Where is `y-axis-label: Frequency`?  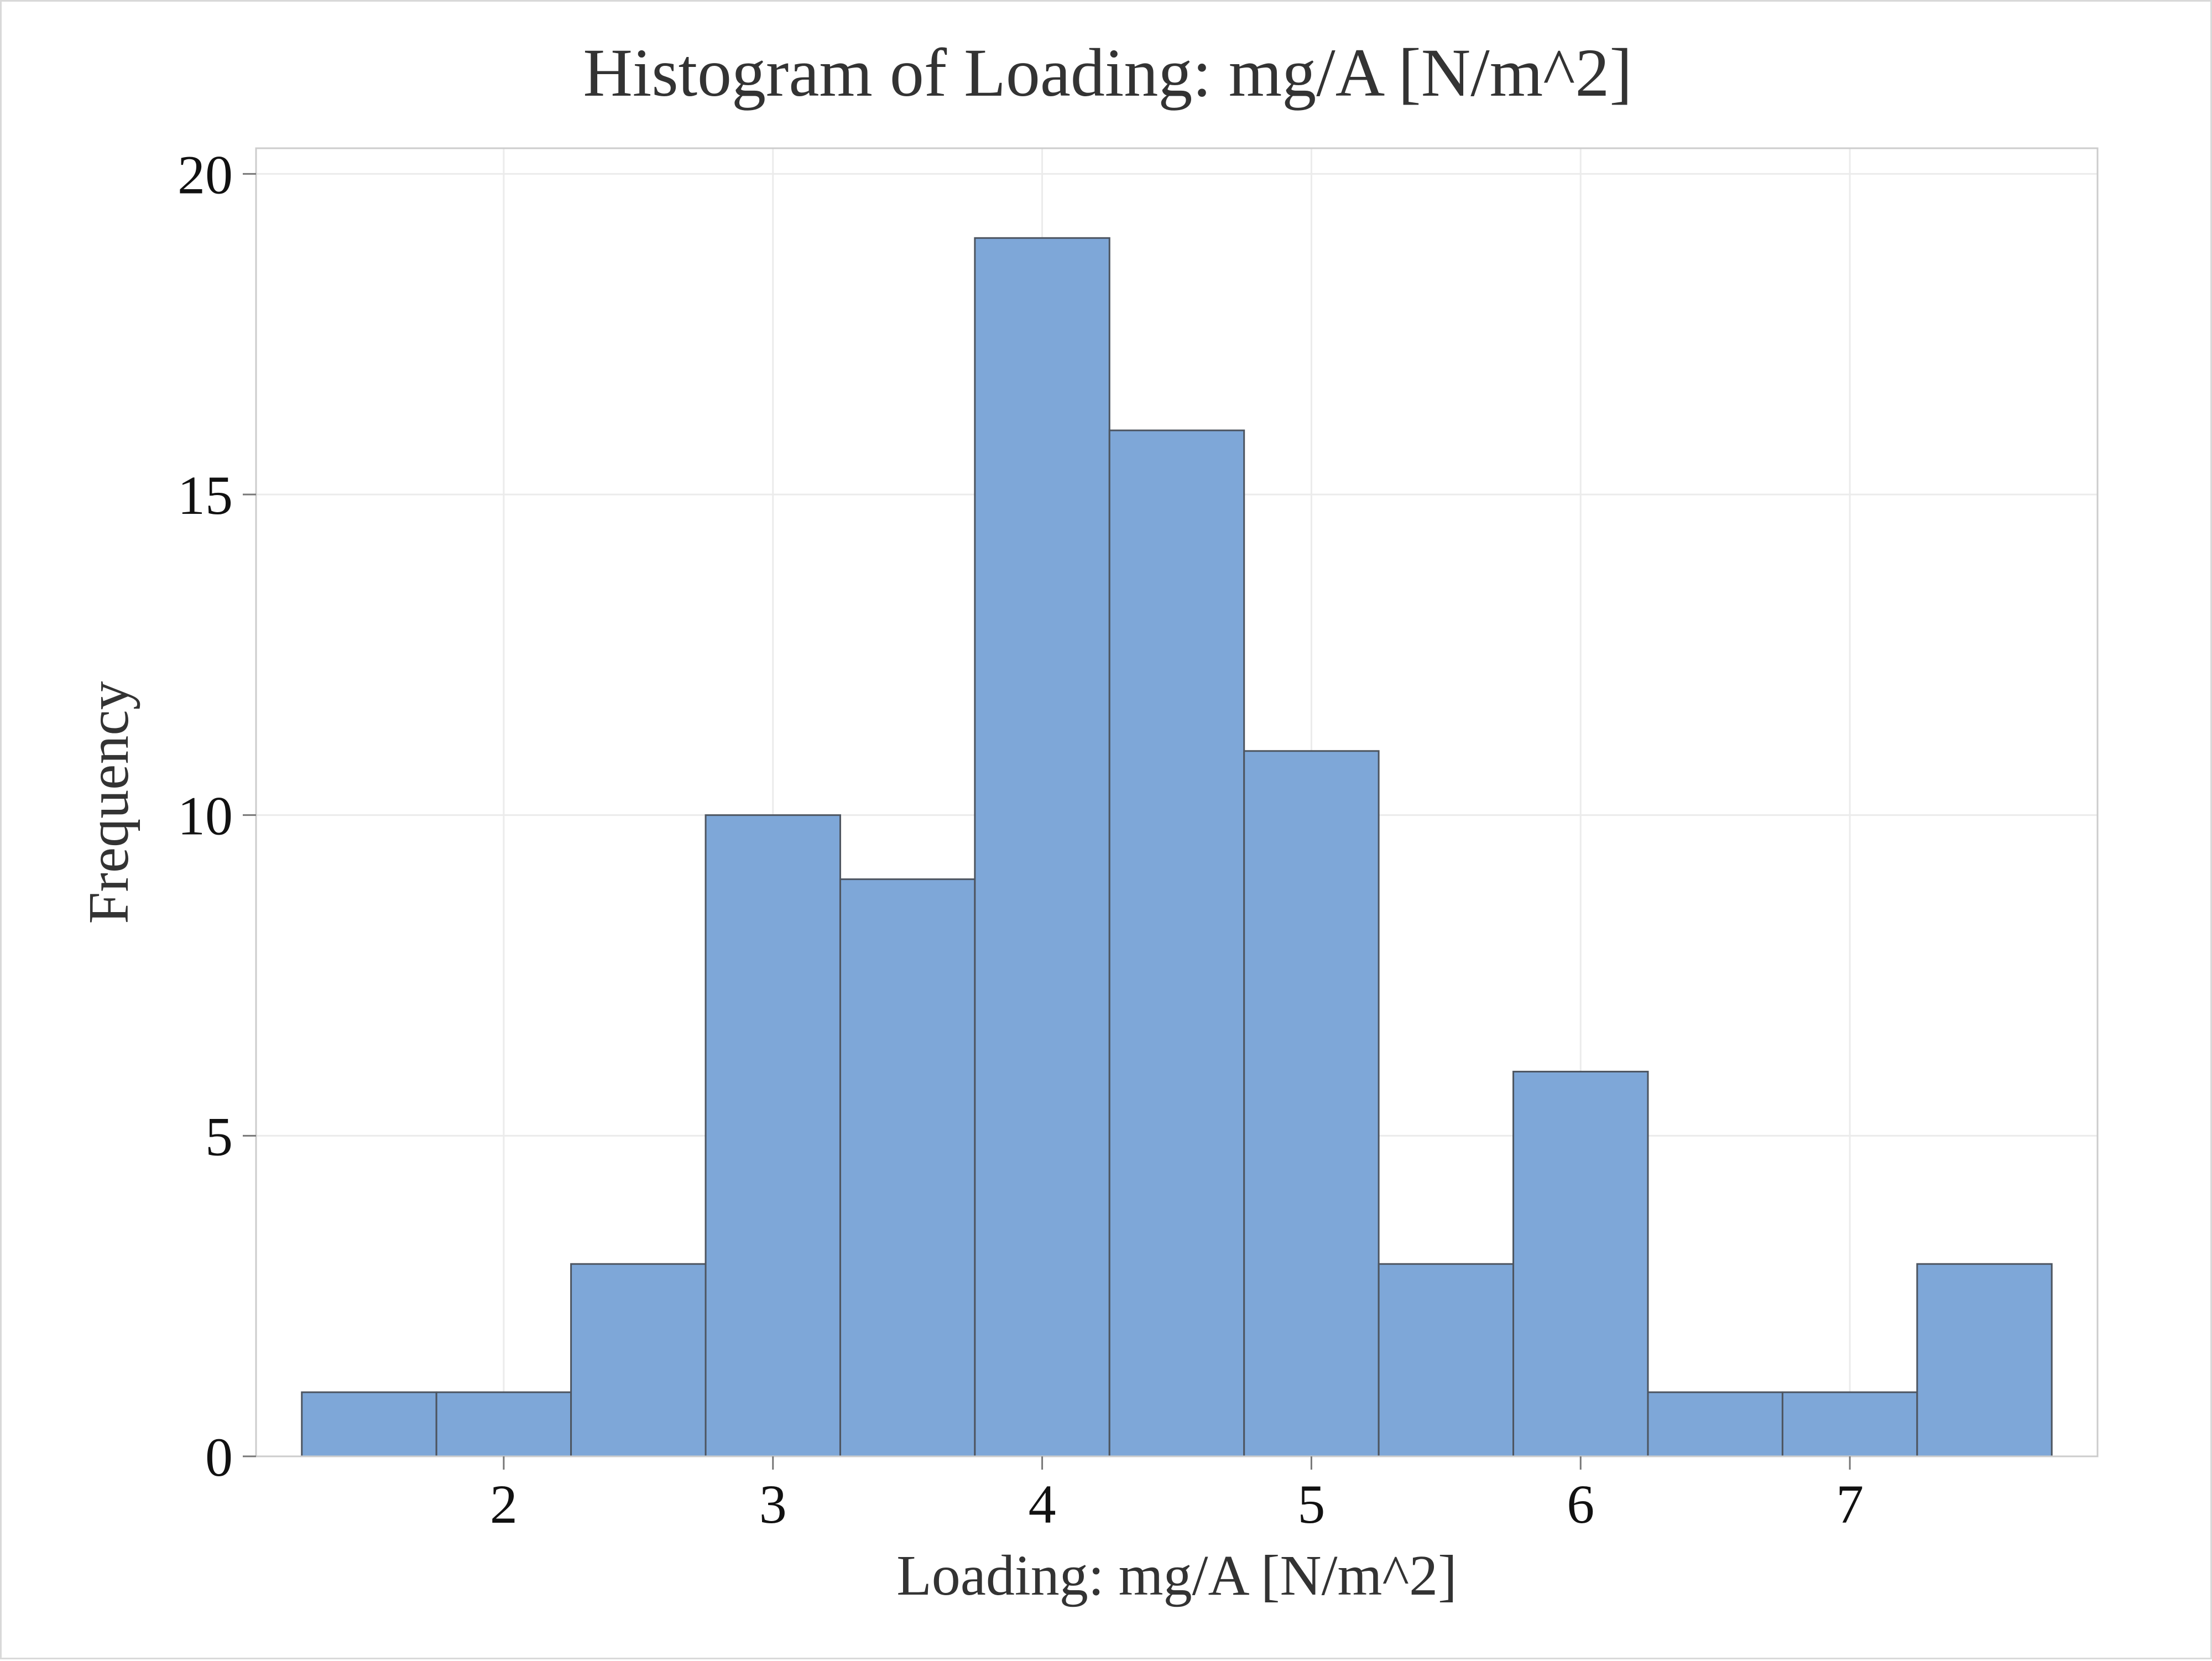
y-axis-label: Frequency is located at coordinates (109, 802).